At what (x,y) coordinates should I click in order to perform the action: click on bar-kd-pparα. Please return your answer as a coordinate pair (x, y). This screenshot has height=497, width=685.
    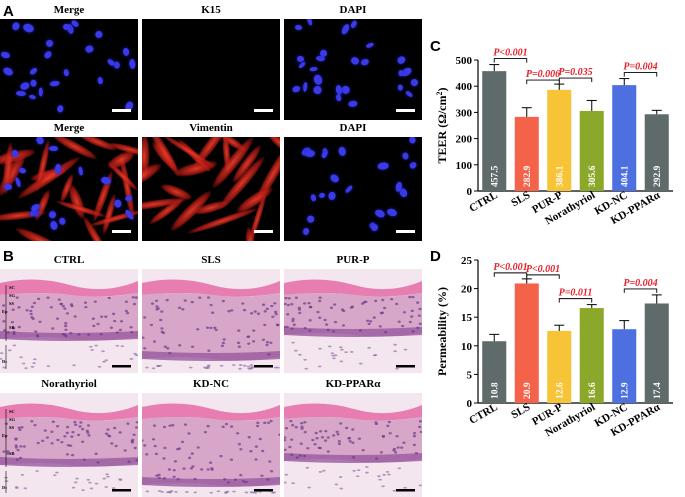
    Looking at the image, I should click on (656, 353).